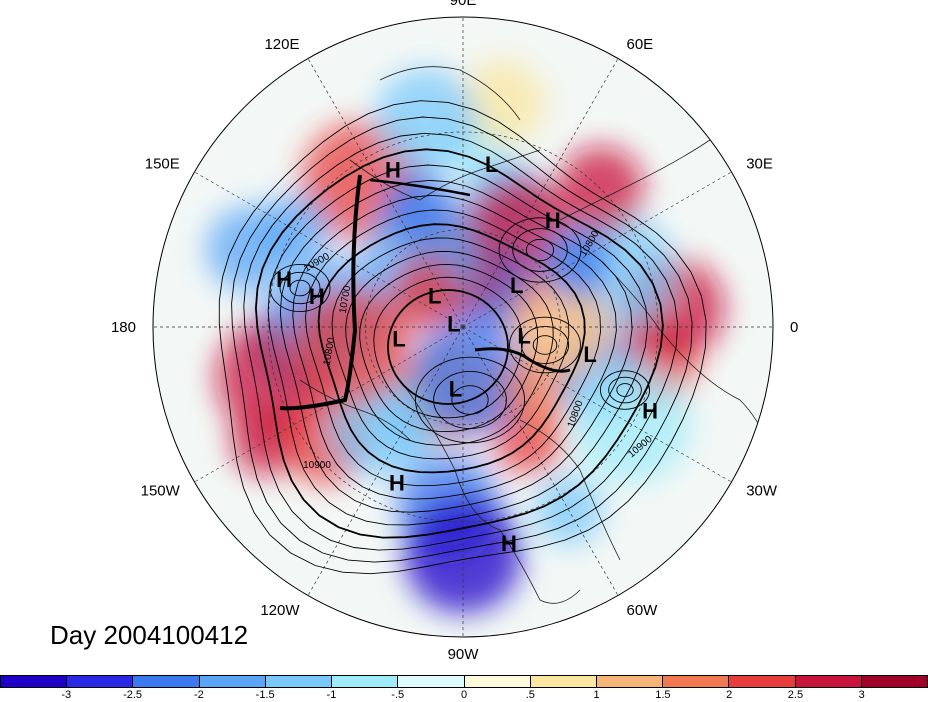 The image size is (928, 702). I want to click on colorbar-tick-label: 2, so click(729, 695).